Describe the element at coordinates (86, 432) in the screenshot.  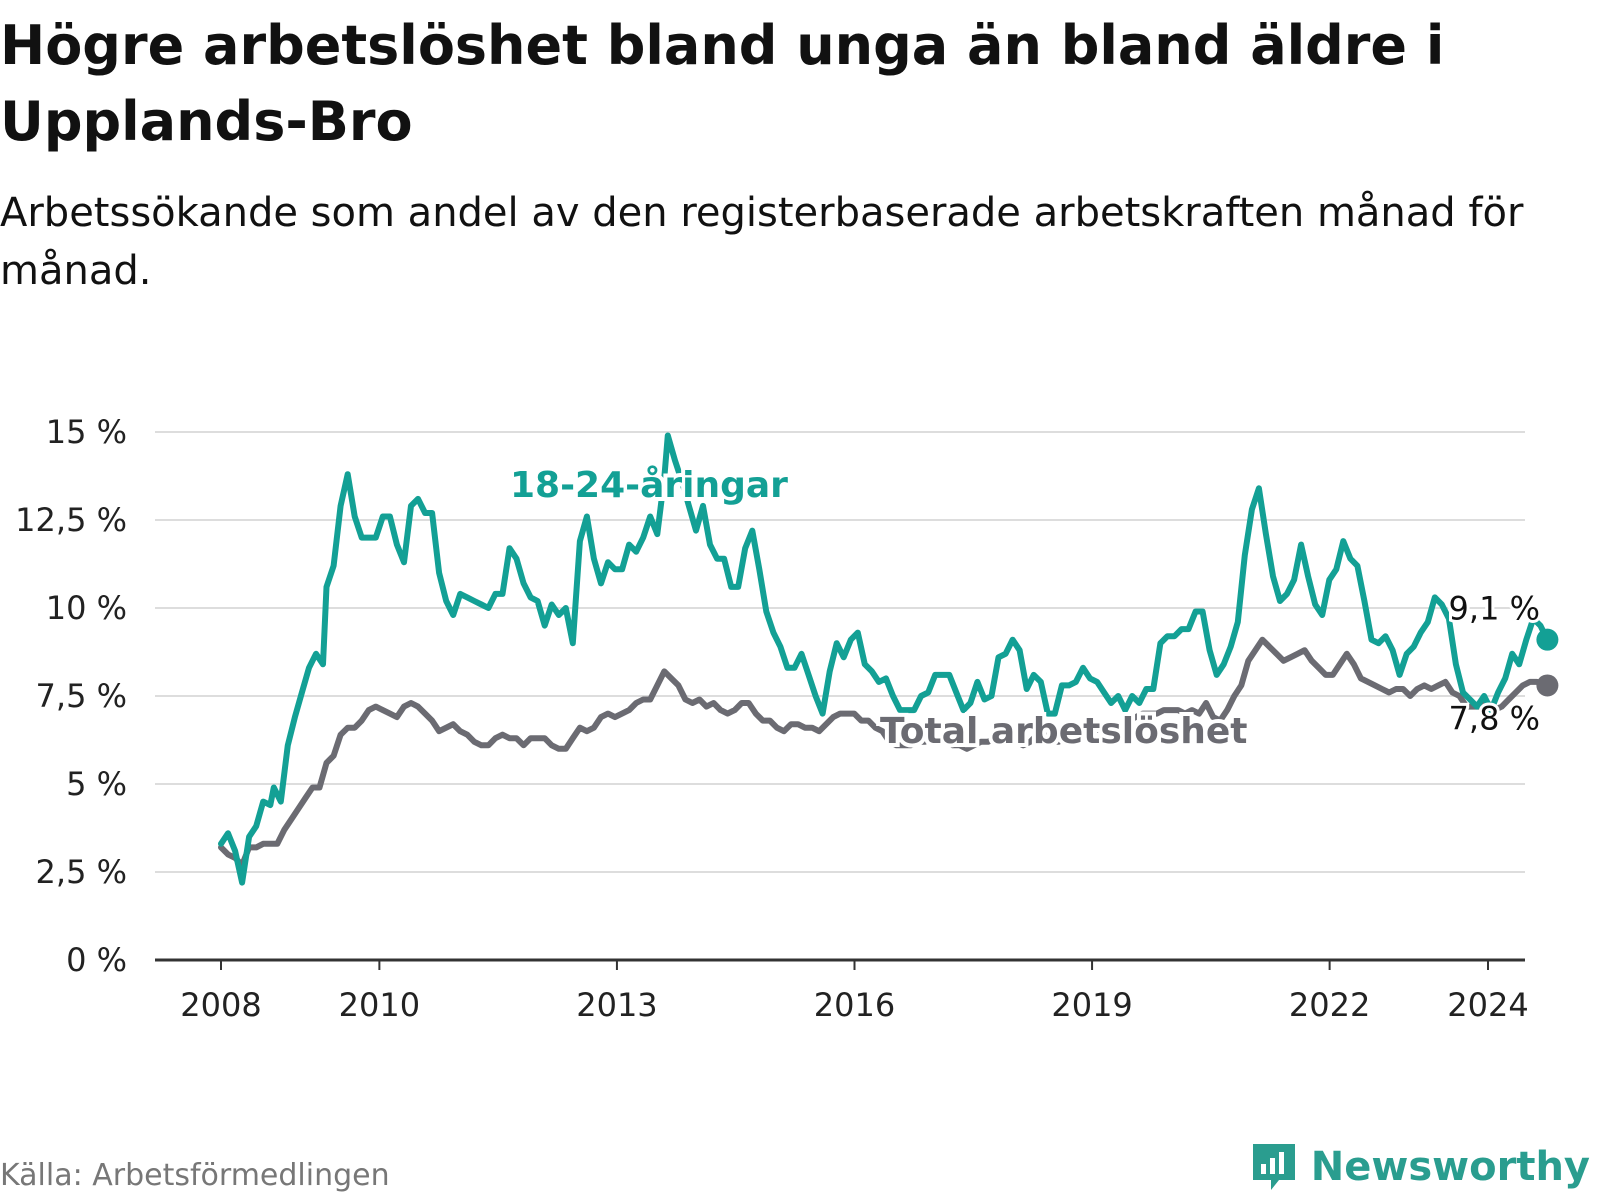
I see `y-tick-label: 15 %` at that location.